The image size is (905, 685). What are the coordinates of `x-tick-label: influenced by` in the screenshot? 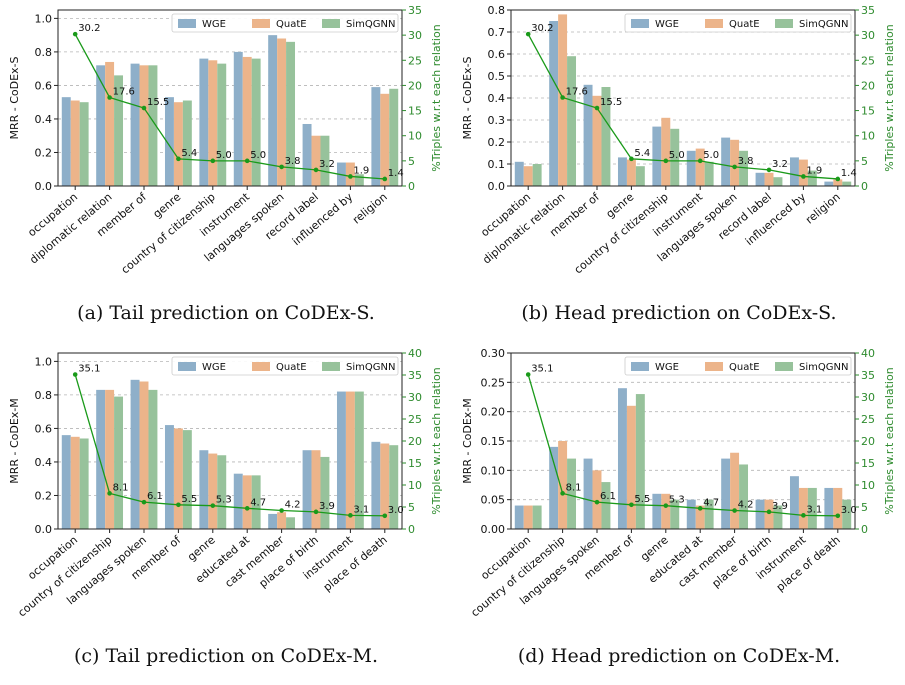 It's located at (776, 219).